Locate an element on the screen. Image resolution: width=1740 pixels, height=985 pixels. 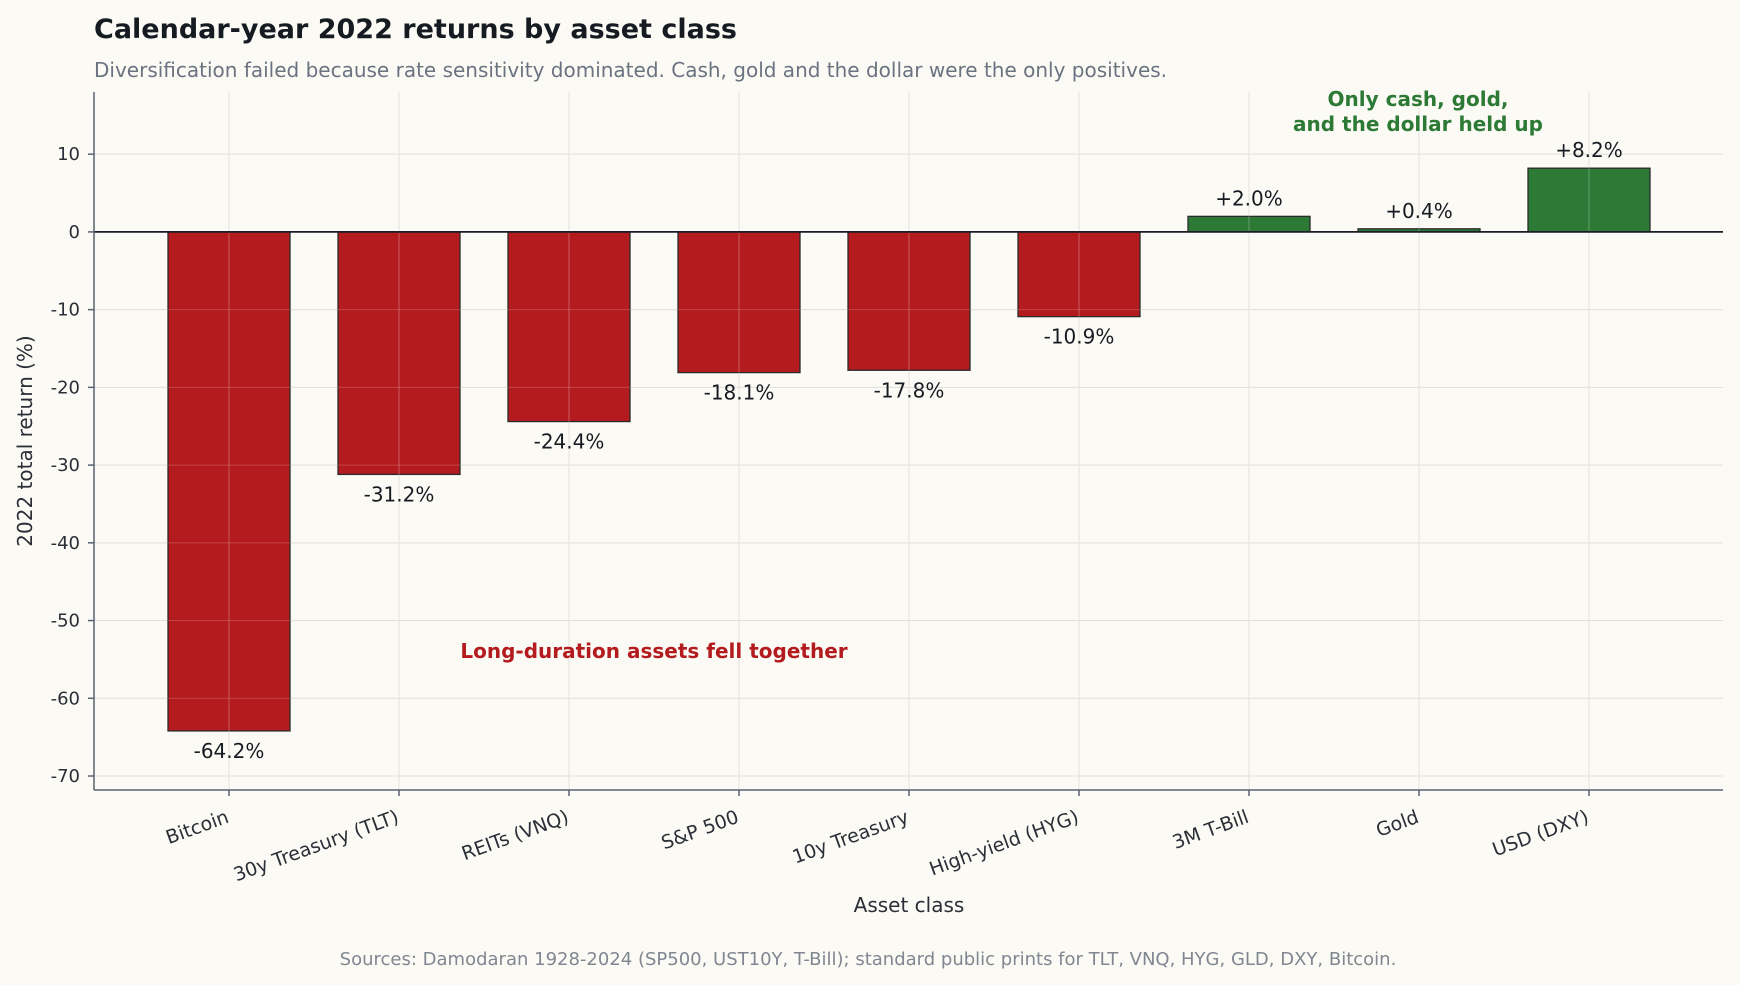
x-tick-label: Gold is located at coordinates (1397, 824).